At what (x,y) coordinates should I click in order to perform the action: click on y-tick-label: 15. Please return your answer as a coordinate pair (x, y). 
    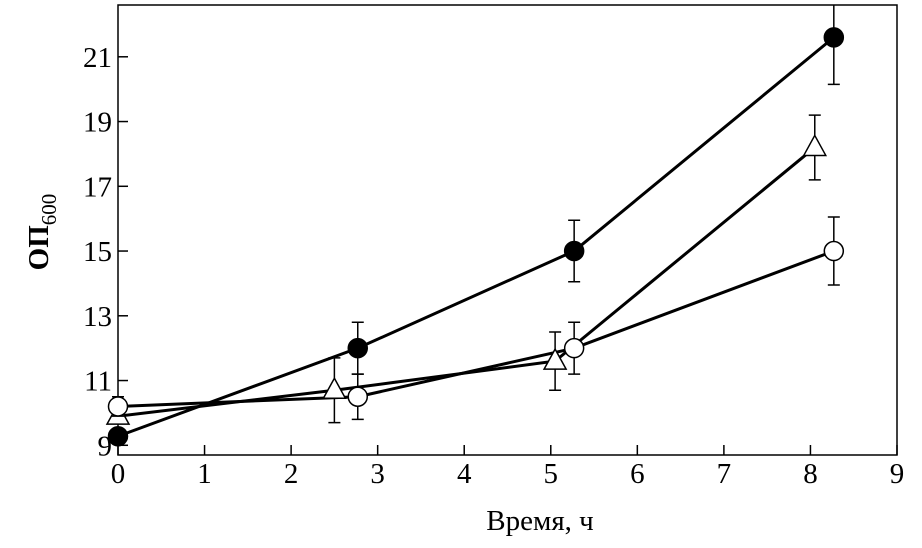
    Looking at the image, I should click on (97, 252).